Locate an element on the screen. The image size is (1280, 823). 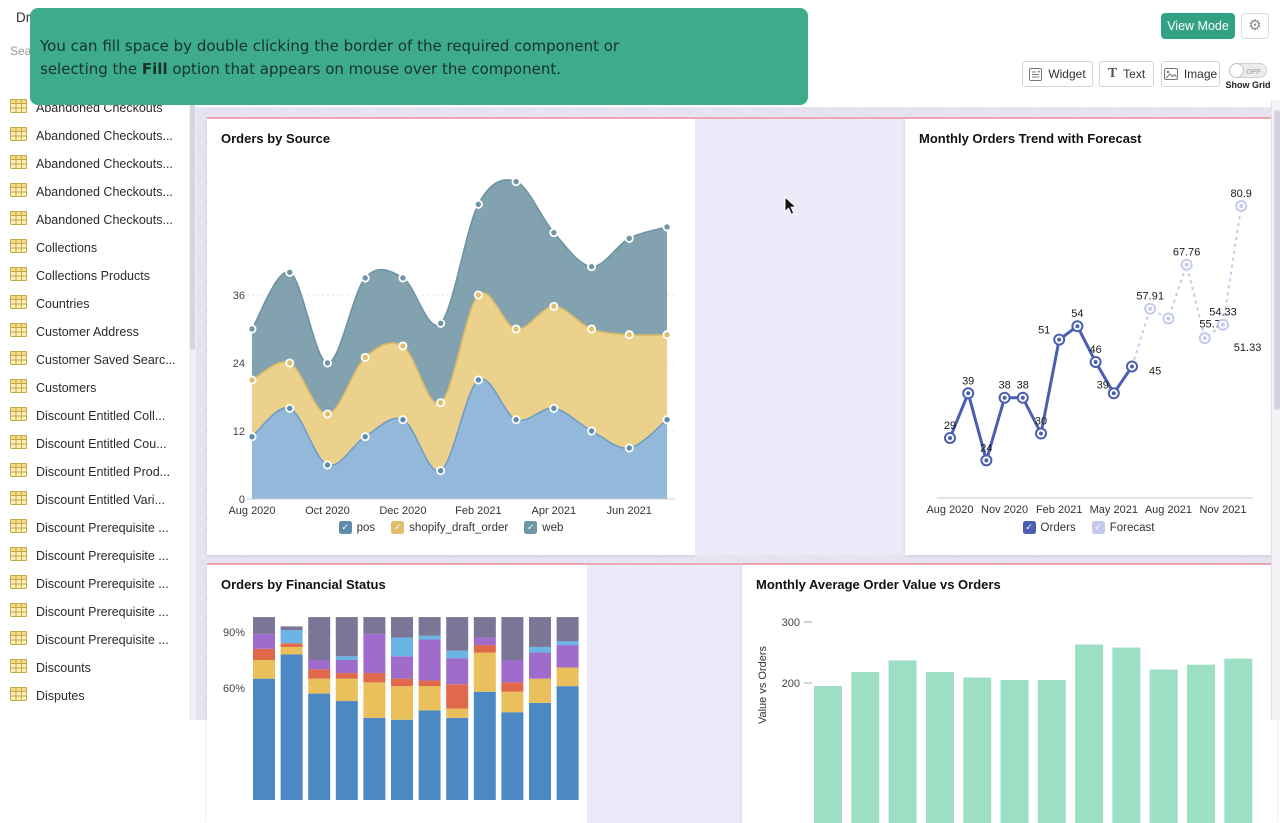
canvas-scrollbar is located at coordinates (1275, 410).